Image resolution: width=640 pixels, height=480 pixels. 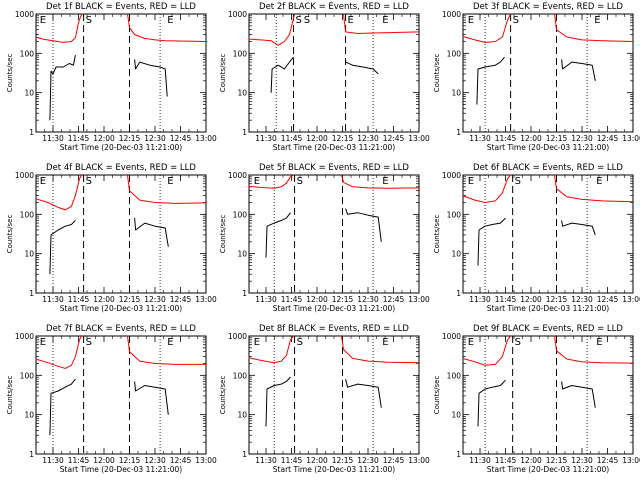 I want to click on chart-title: Det 4f BLACK = Events, RED = LLD, so click(x=121, y=168).